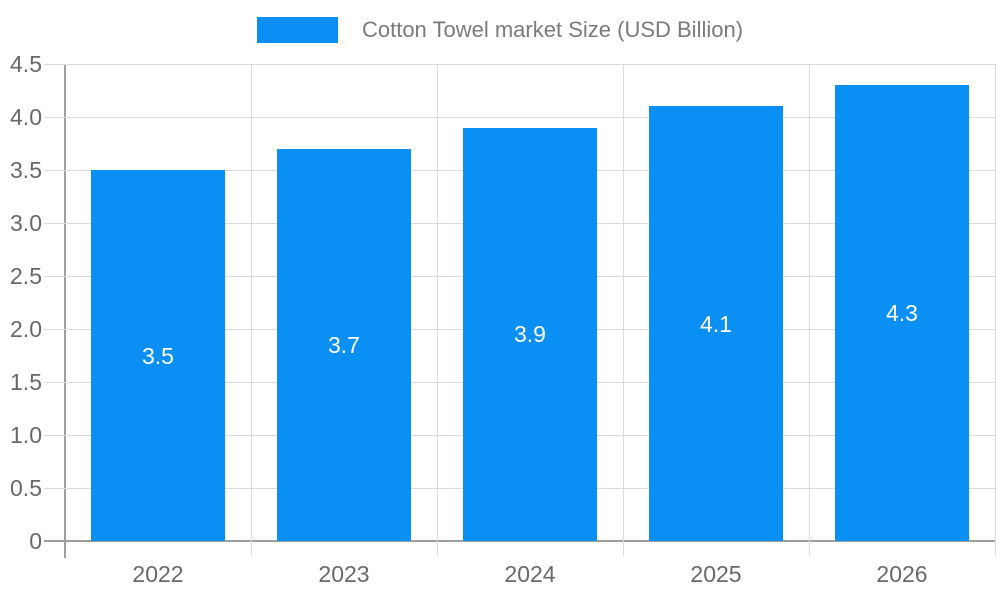  I want to click on legend-swatch, so click(297, 30).